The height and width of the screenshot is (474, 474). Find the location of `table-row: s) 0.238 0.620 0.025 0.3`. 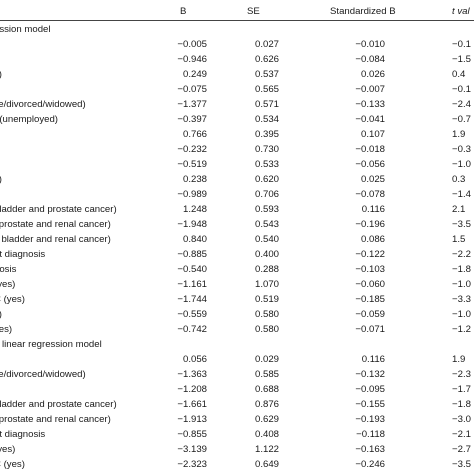

table-row: s) 0.238 0.620 0.025 0.3 is located at coordinates (237, 180).